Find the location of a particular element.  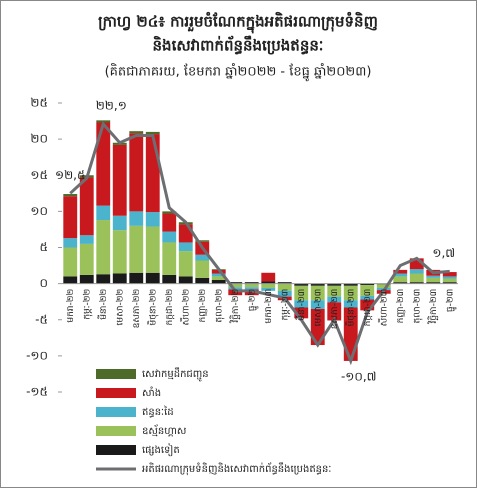

x-tick-label: កញ្ញា-២៣ is located at coordinates (401, 306).